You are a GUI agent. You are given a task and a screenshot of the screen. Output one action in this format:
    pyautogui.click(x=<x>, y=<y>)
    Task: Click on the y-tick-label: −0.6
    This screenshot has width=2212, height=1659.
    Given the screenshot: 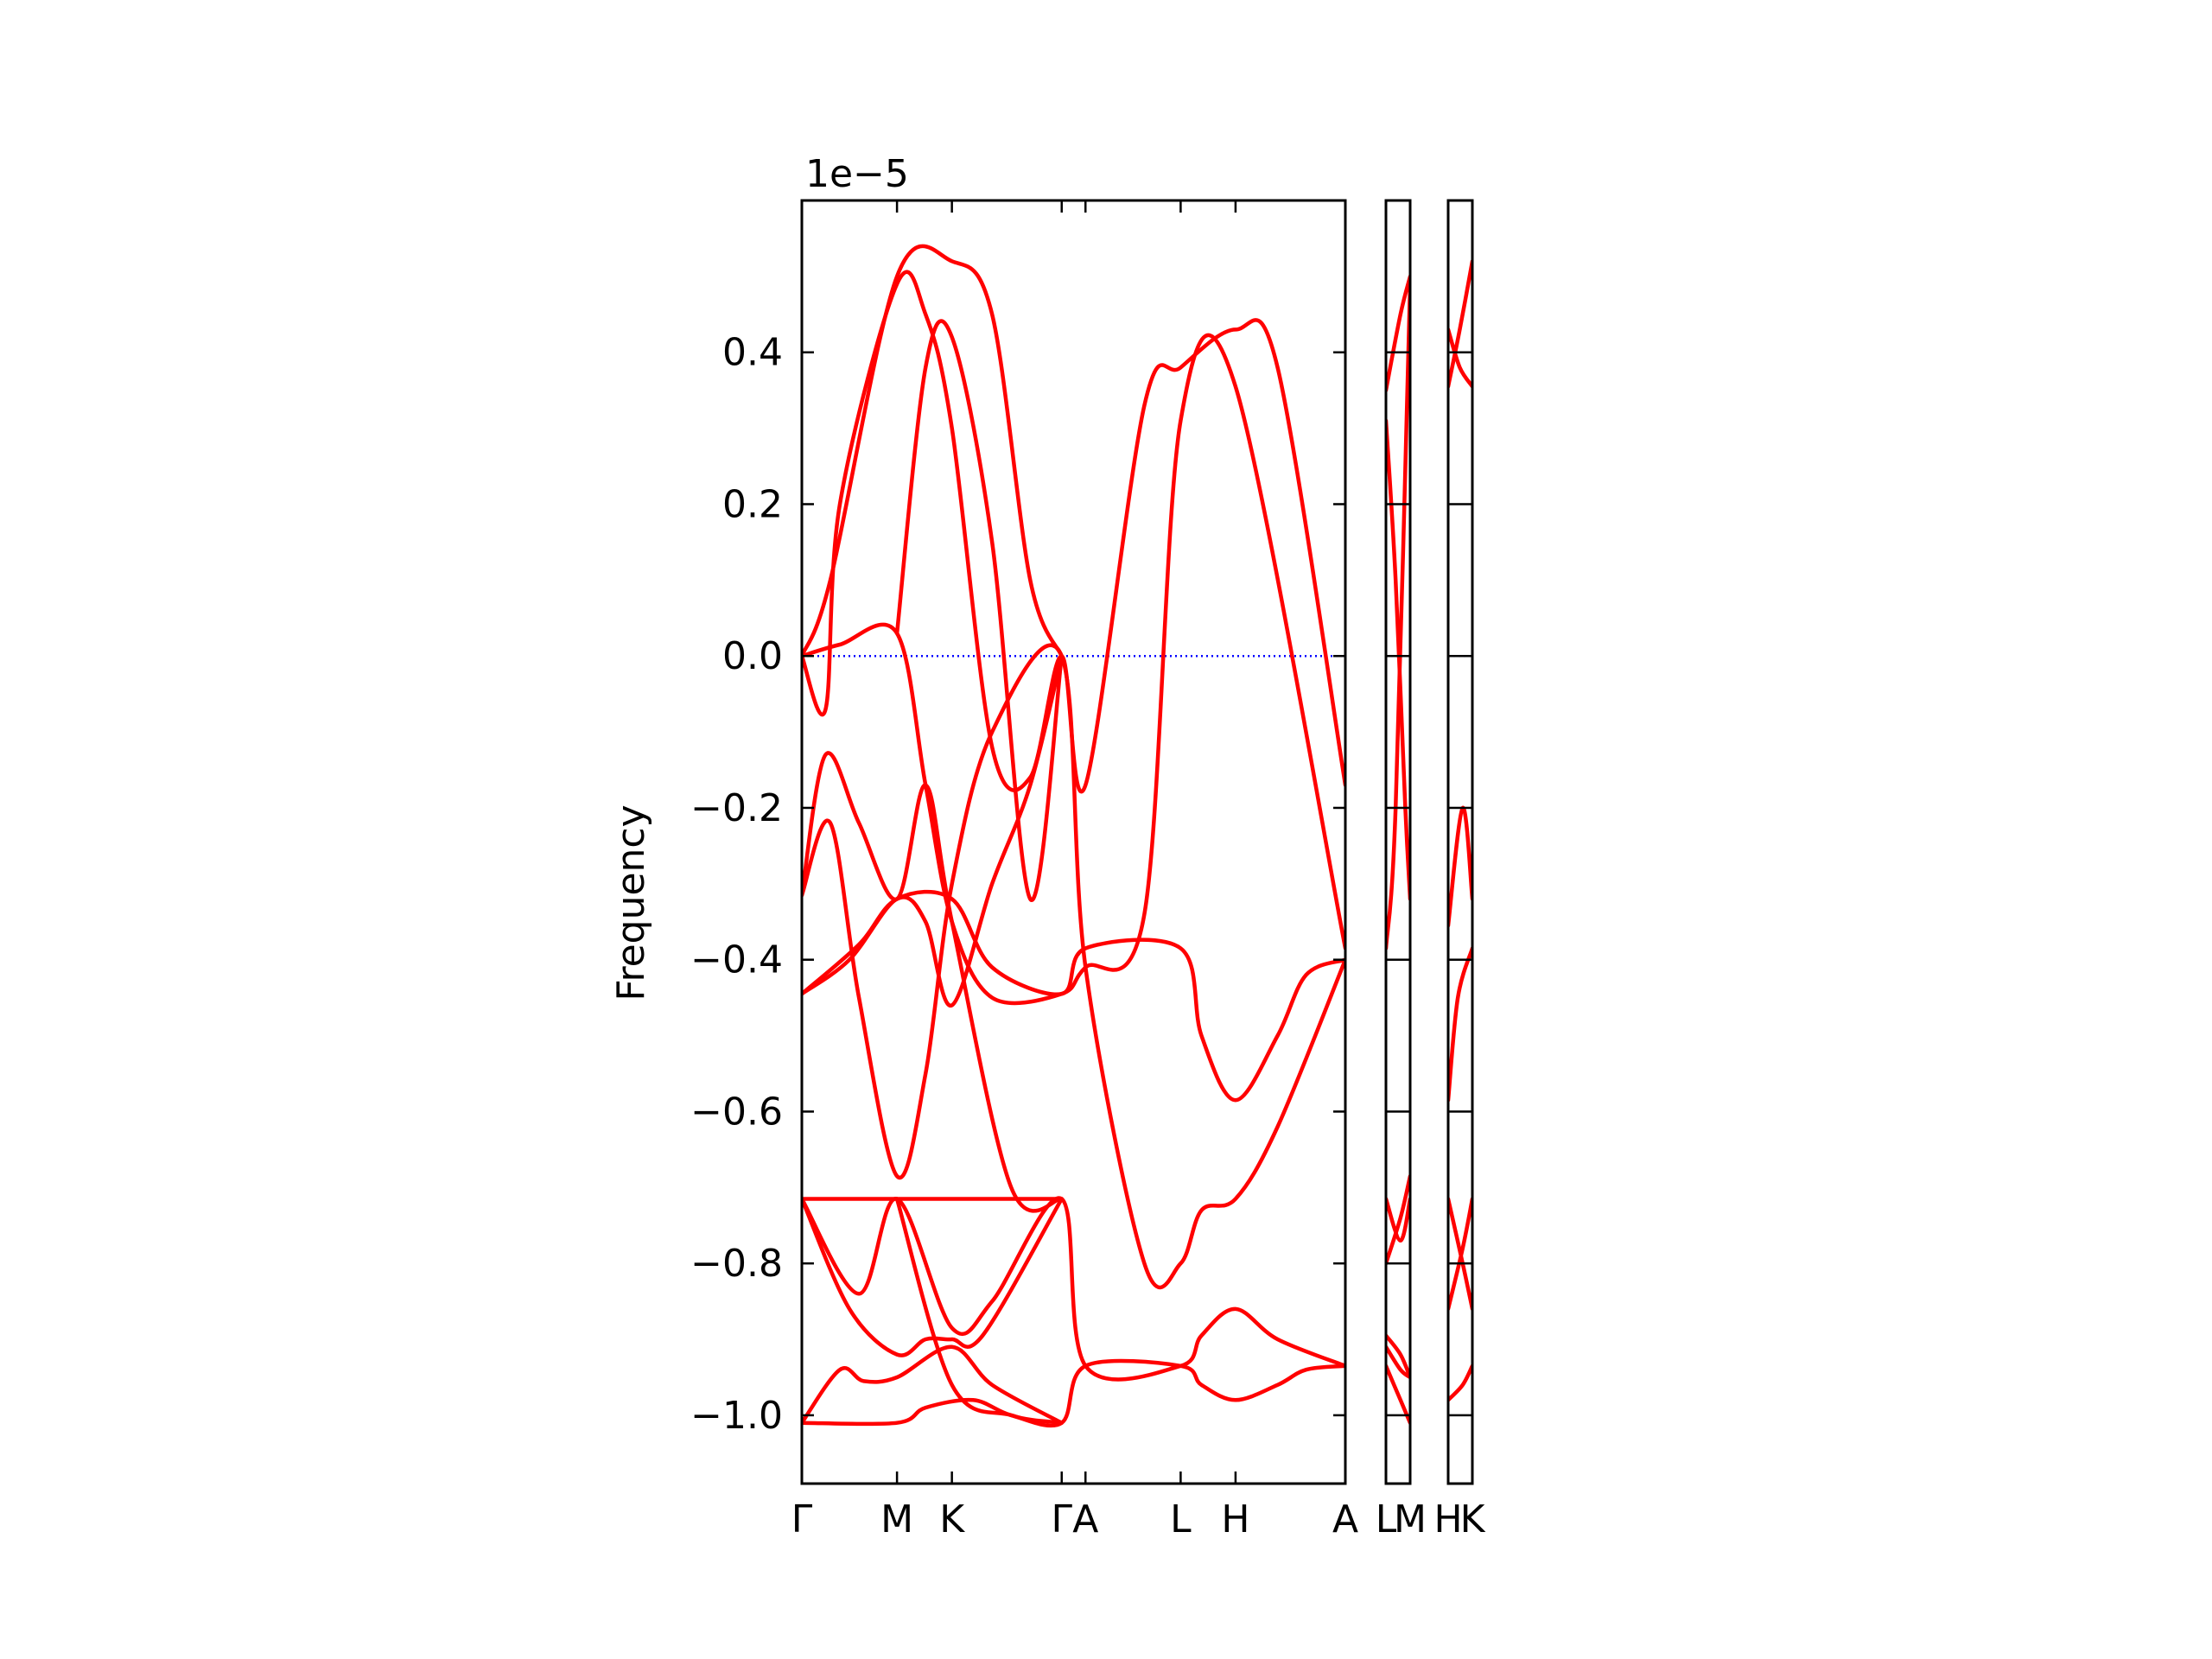 What is the action you would take?
    pyautogui.click(x=736, y=1112)
    